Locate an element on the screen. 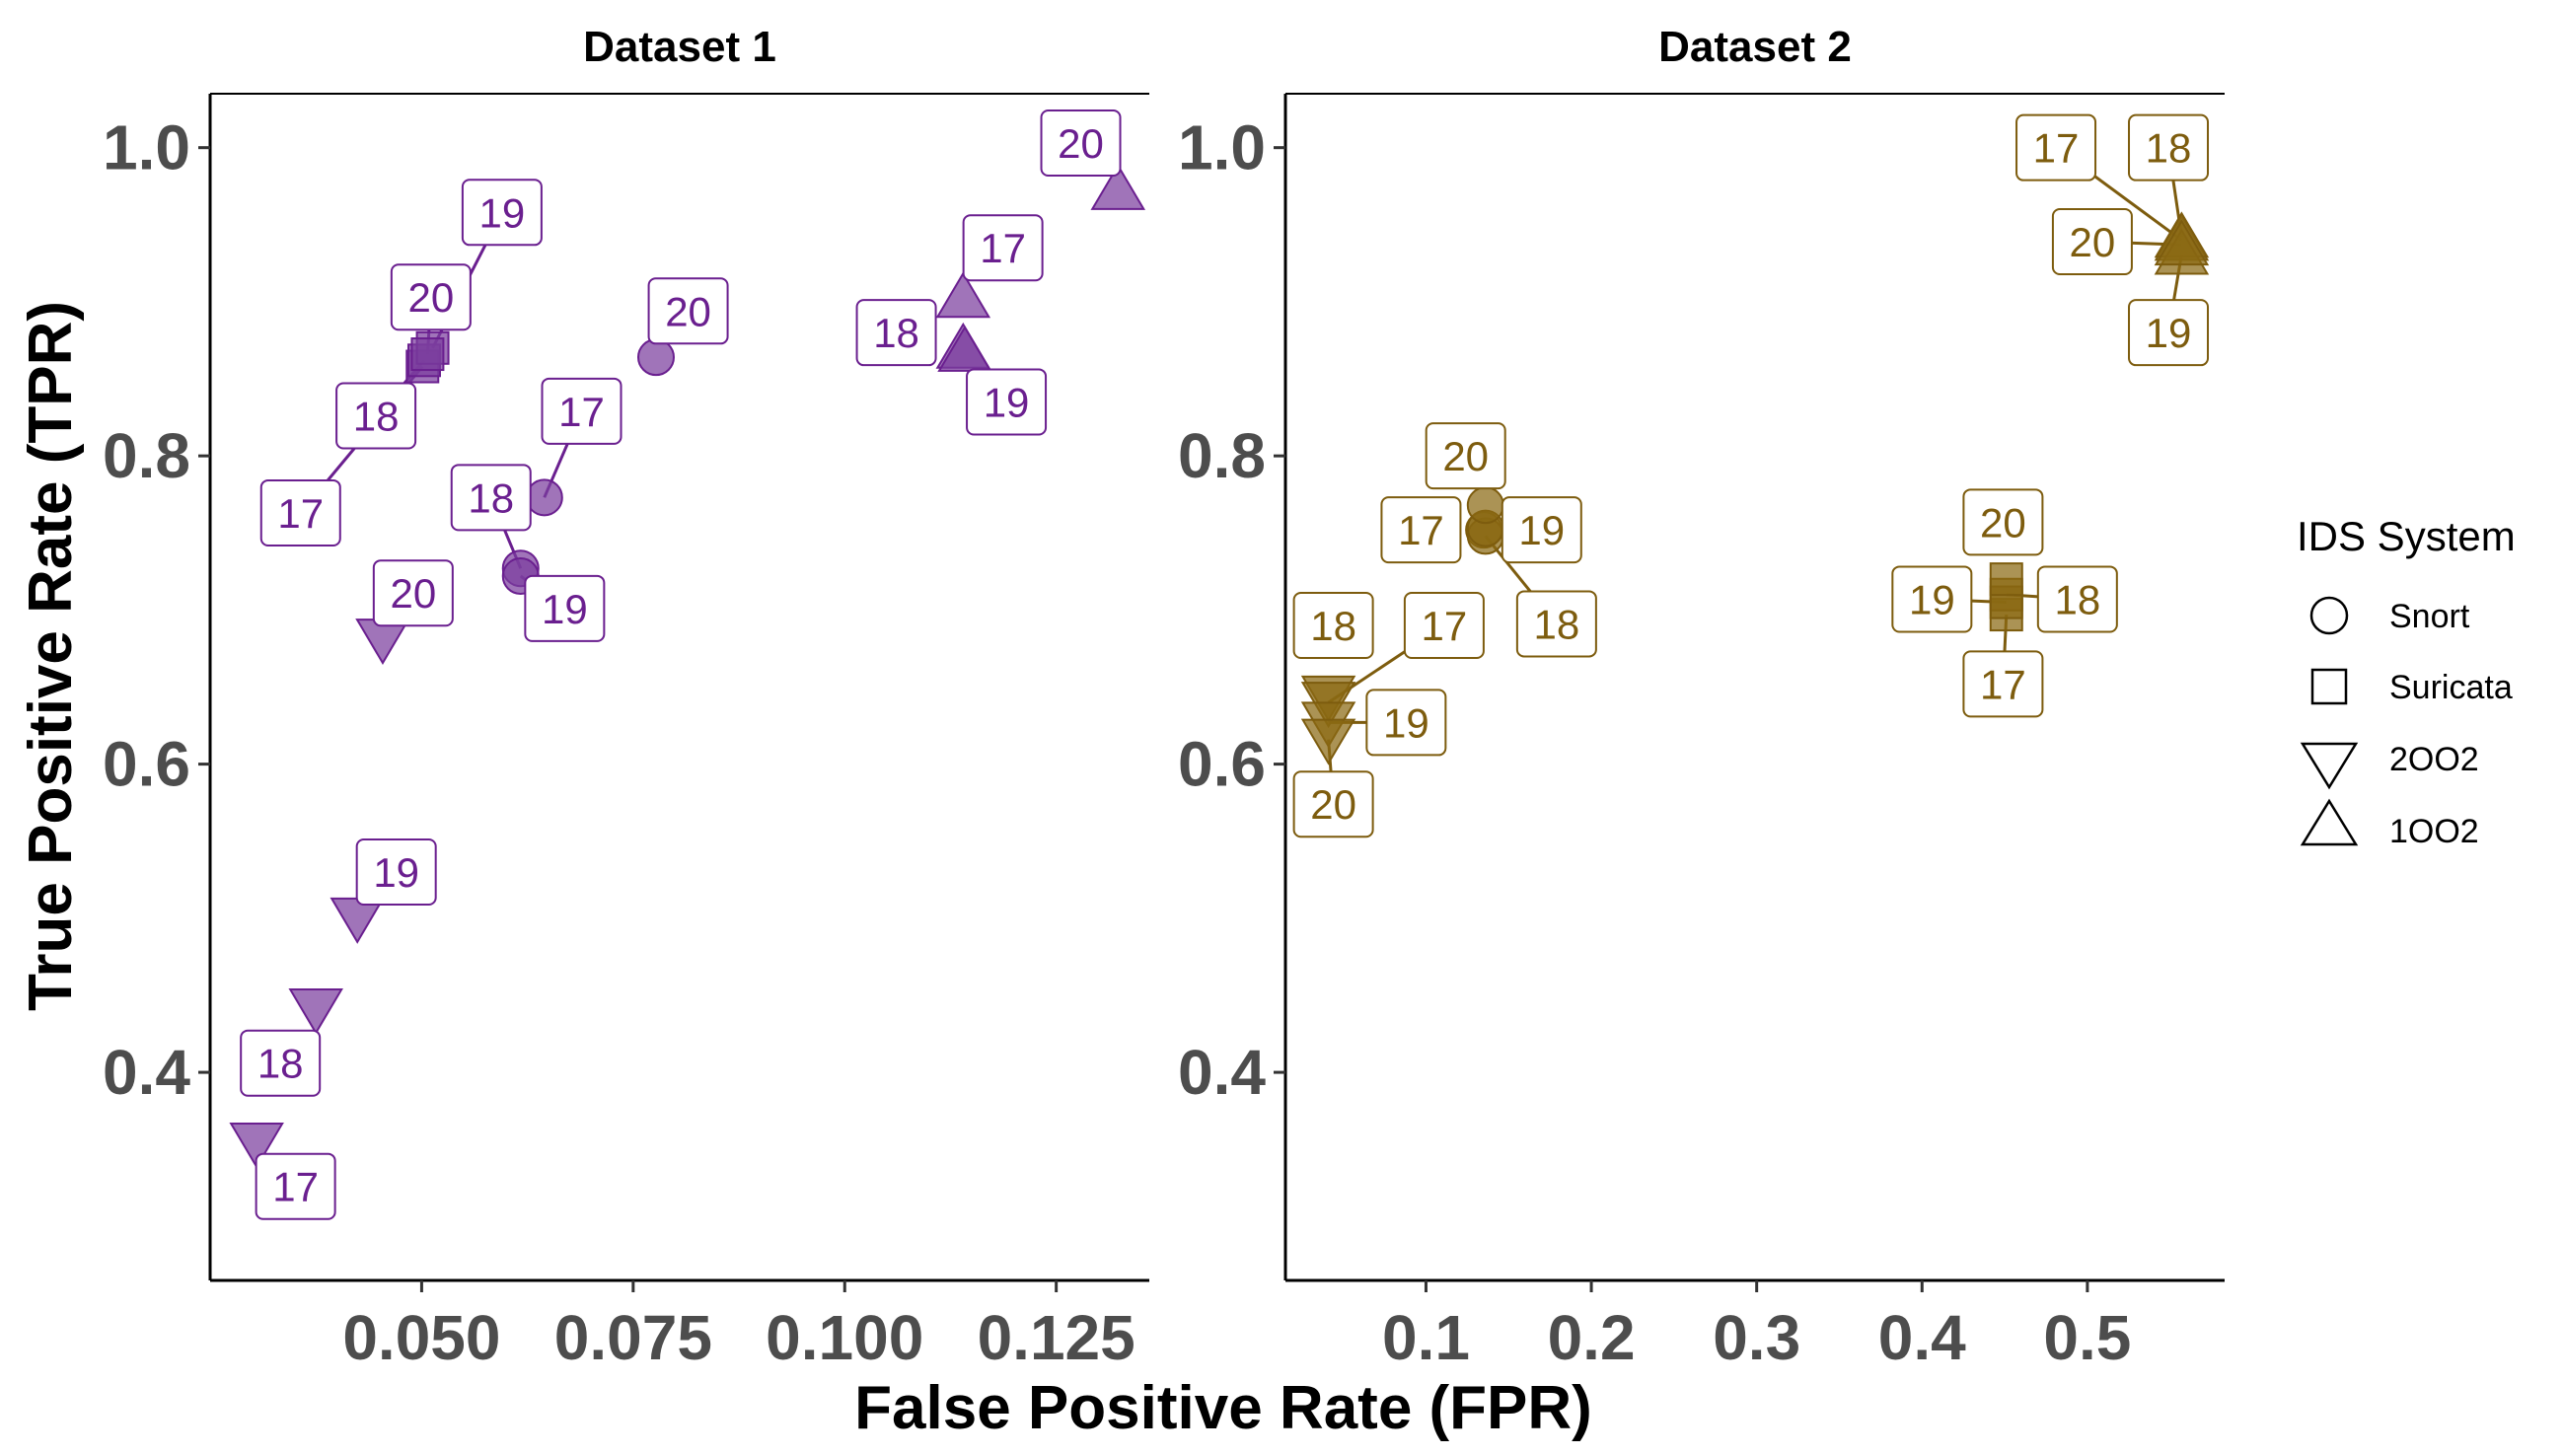  legend-item-snort: Snort is located at coordinates (2389, 615).